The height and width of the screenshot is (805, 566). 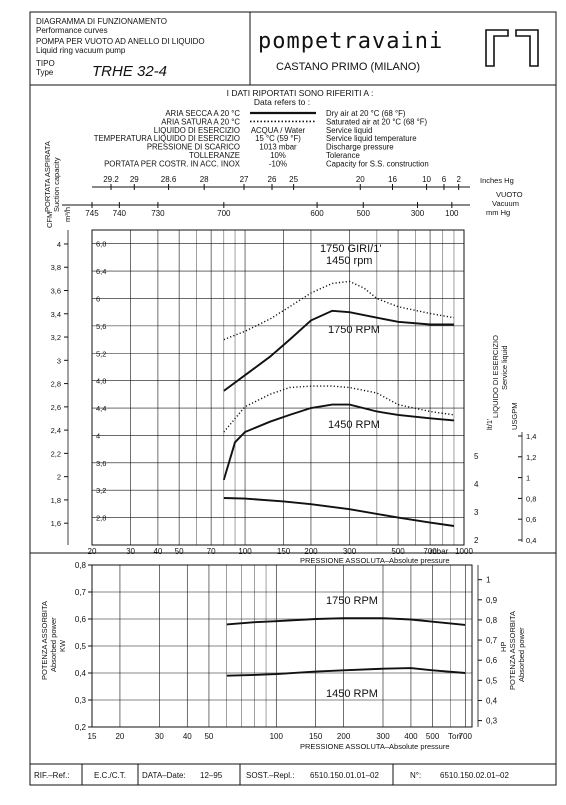 I want to click on footer-rif-label: RIF.–Ref.:, so click(x=52, y=775).